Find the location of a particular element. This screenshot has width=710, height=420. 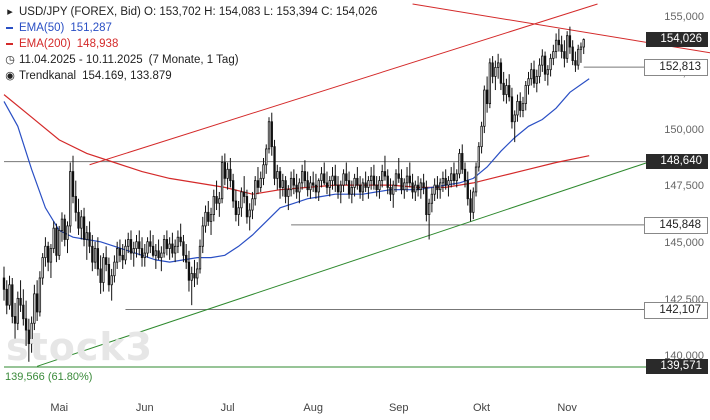

ema200-label: EMA(200) is located at coordinates (45, 44).